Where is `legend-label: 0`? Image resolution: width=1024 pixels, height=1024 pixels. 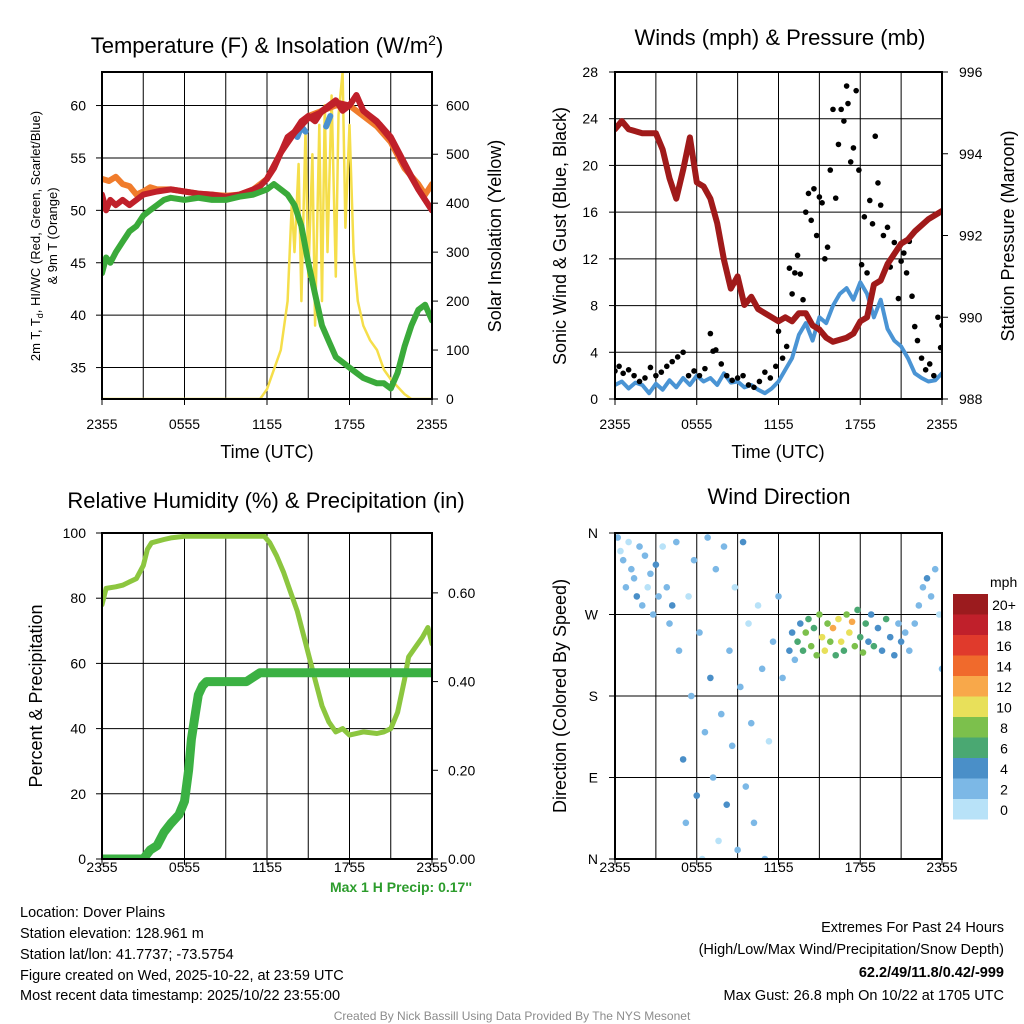
legend-label: 0 is located at coordinates (1004, 810).